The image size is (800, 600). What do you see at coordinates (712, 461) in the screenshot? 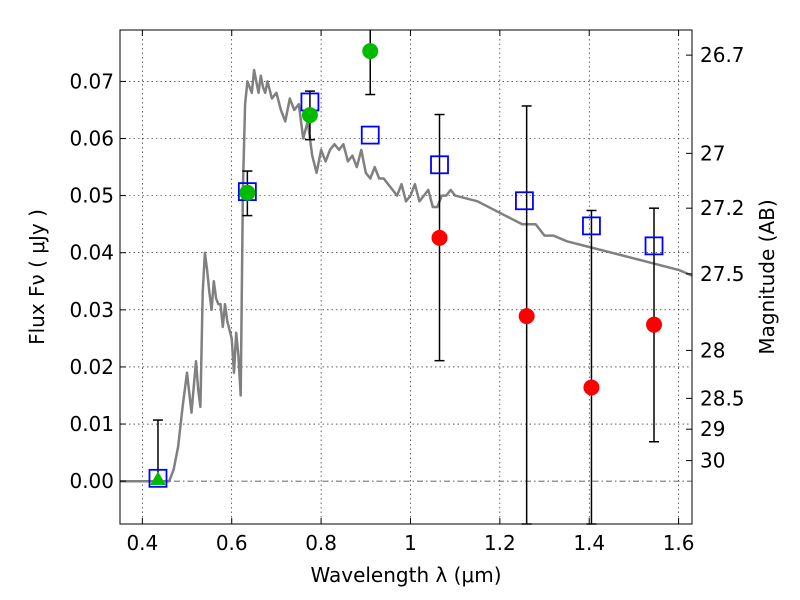
I see `y2-tick-label: 30` at bounding box center [712, 461].